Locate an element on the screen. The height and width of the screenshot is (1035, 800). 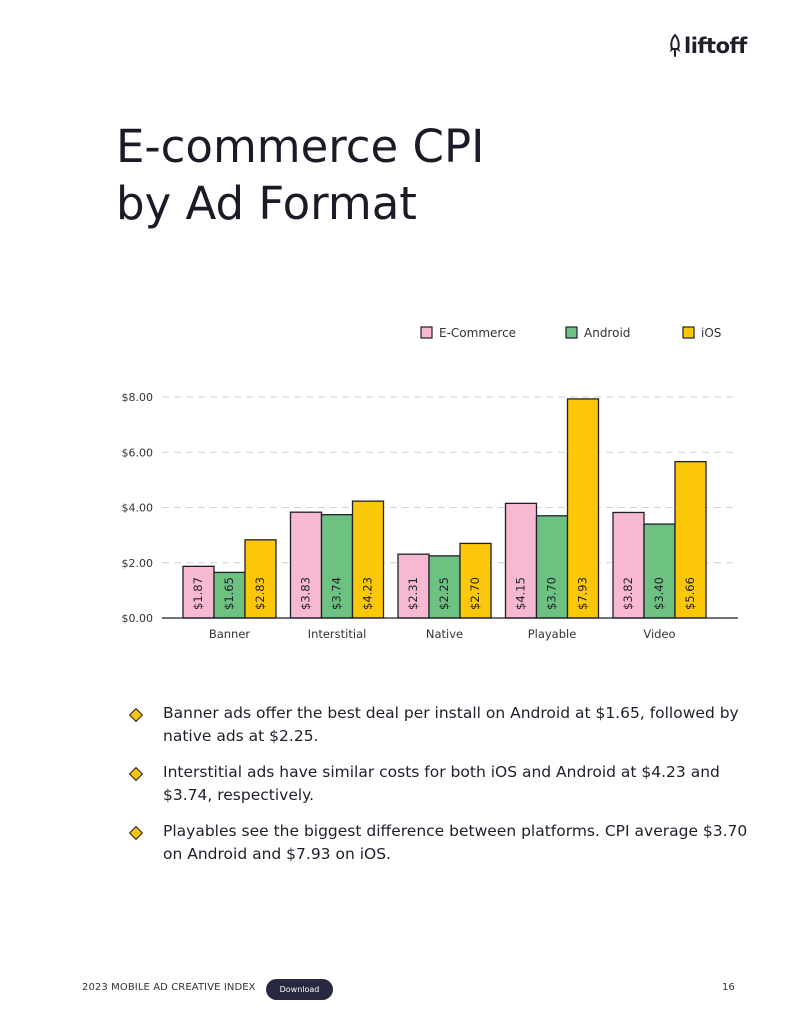
brand-logo: liftoff is located at coordinates (707, 46).